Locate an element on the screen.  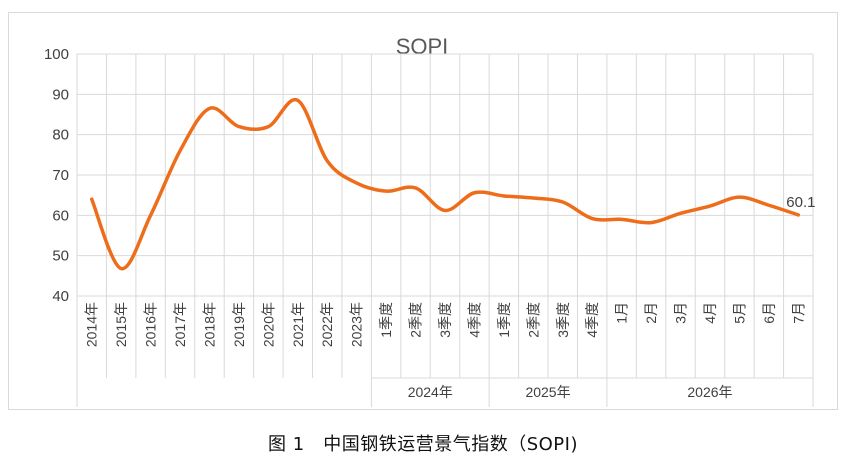
y-tick-label: 100 is located at coordinates (56, 54).